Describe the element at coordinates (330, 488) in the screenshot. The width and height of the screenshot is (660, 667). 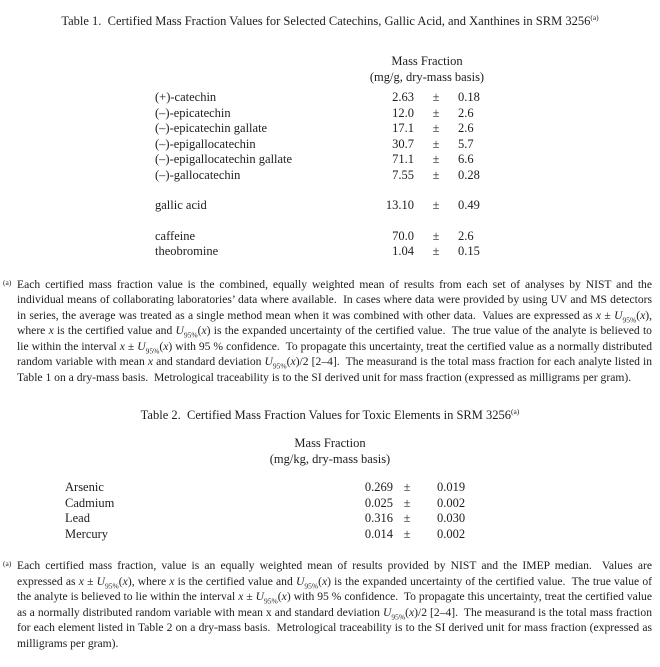
I see `table-row: Arsenic 0.269 ±0.019` at that location.